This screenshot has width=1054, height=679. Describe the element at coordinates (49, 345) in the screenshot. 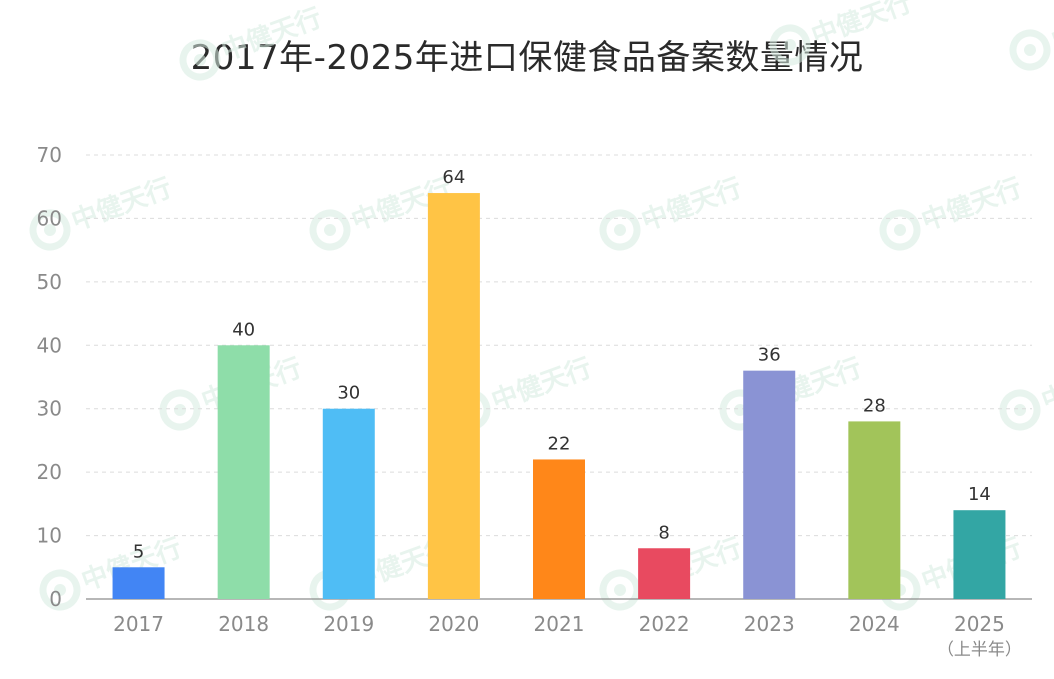

I see `y-tick-label: 40` at that location.